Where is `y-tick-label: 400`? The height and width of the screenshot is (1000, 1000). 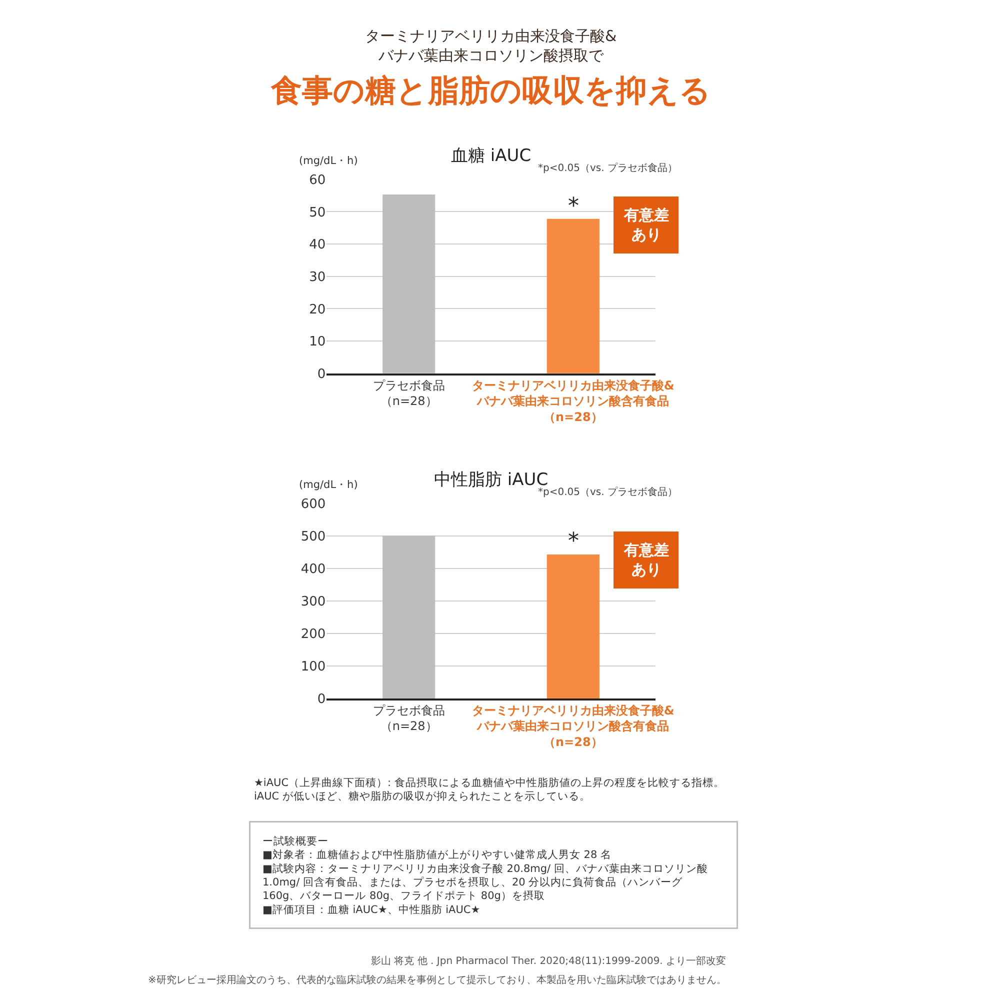 y-tick-label: 400 is located at coordinates (313, 569).